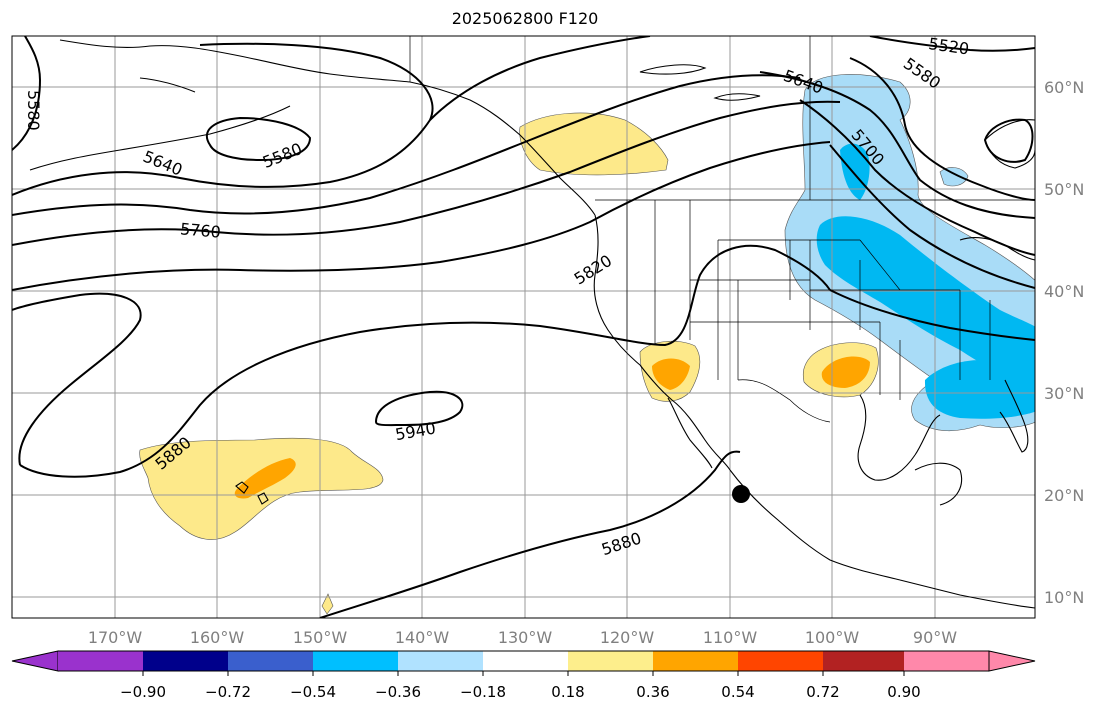 This screenshot has height=712, width=1105. Describe the element at coordinates (143, 692) in the screenshot. I see `colorbar-tick-label: −0.90` at that location.